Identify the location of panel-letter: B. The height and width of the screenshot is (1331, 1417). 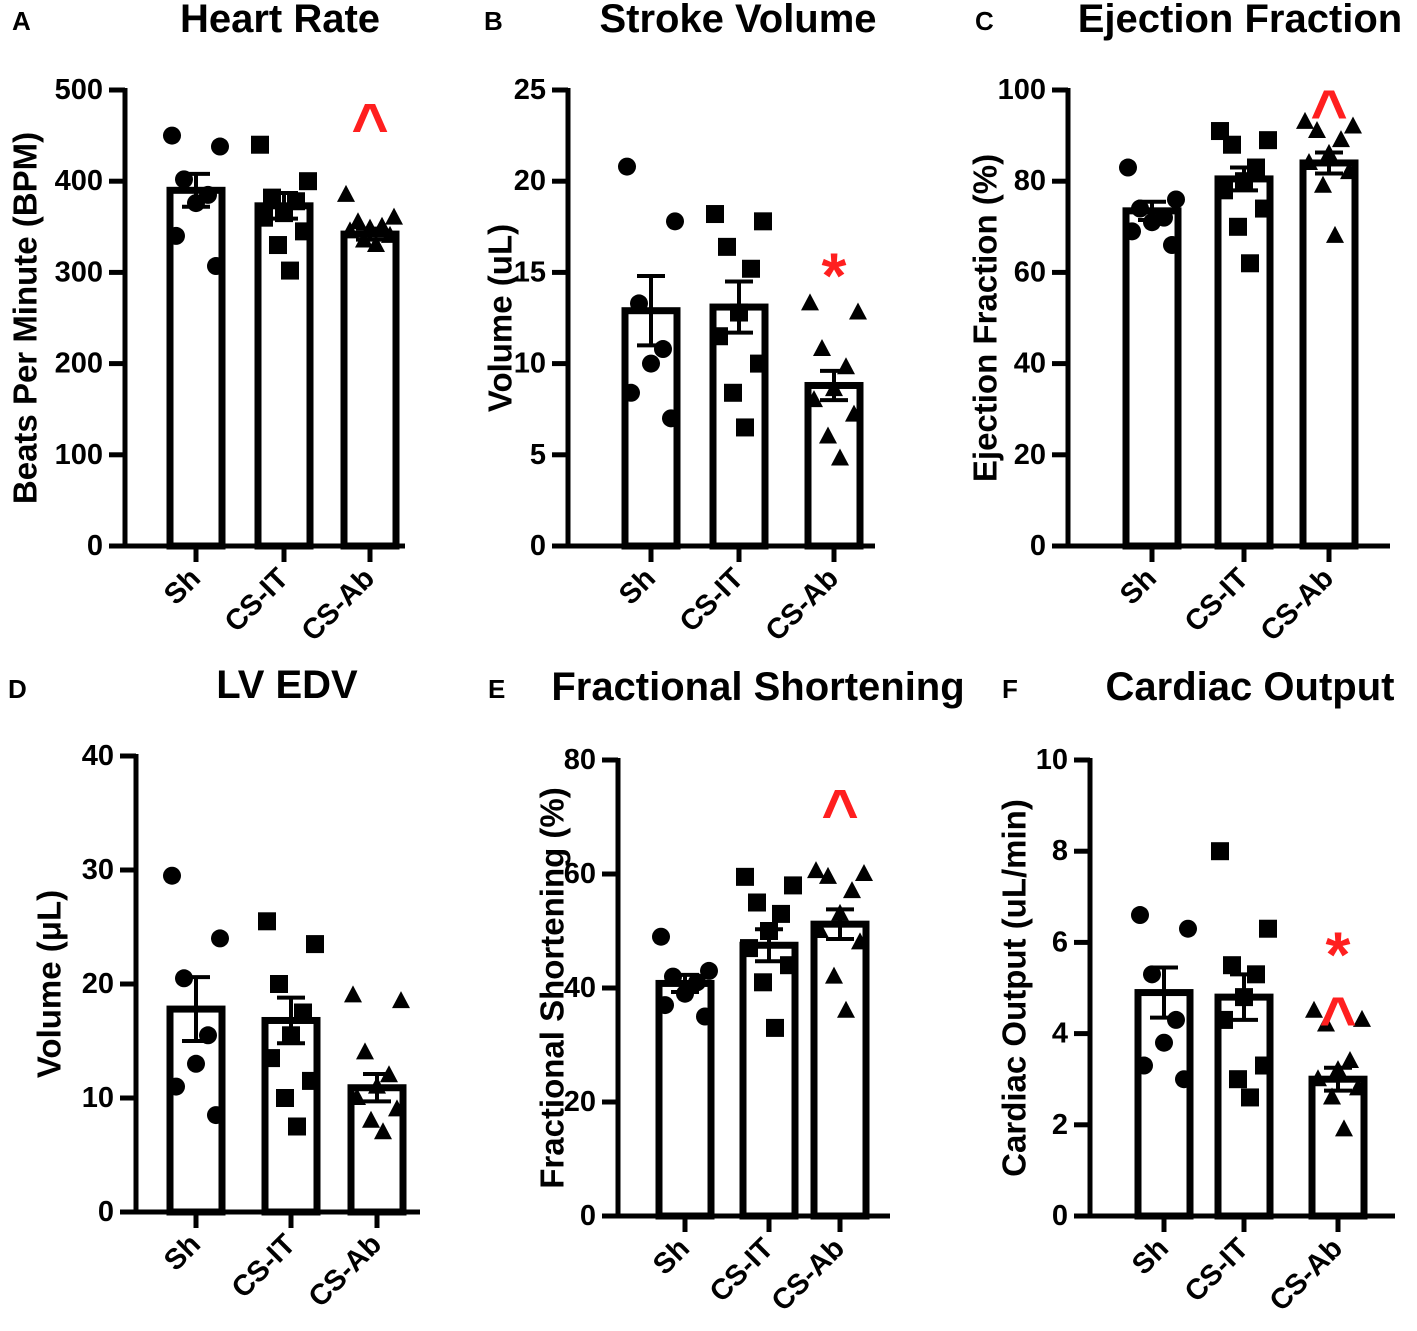
(493, 21).